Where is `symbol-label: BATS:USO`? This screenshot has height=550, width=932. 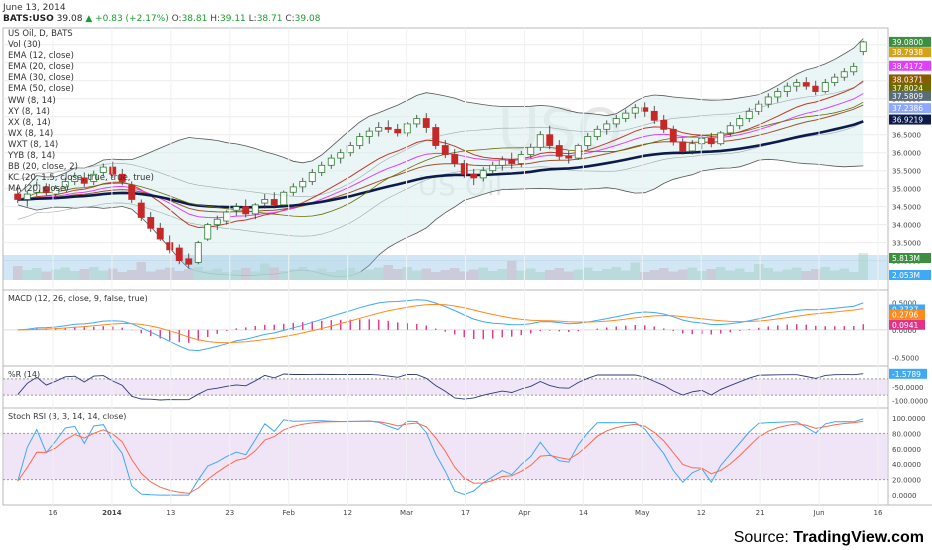
symbol-label: BATS:USO is located at coordinates (28, 19).